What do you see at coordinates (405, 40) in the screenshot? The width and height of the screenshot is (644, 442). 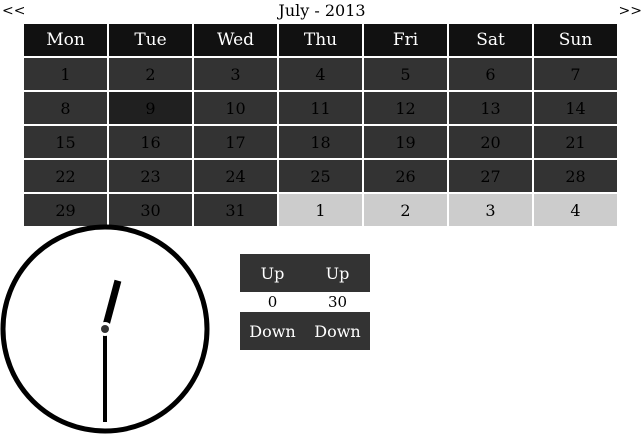 I see `weekday-header-fri: Fri` at bounding box center [405, 40].